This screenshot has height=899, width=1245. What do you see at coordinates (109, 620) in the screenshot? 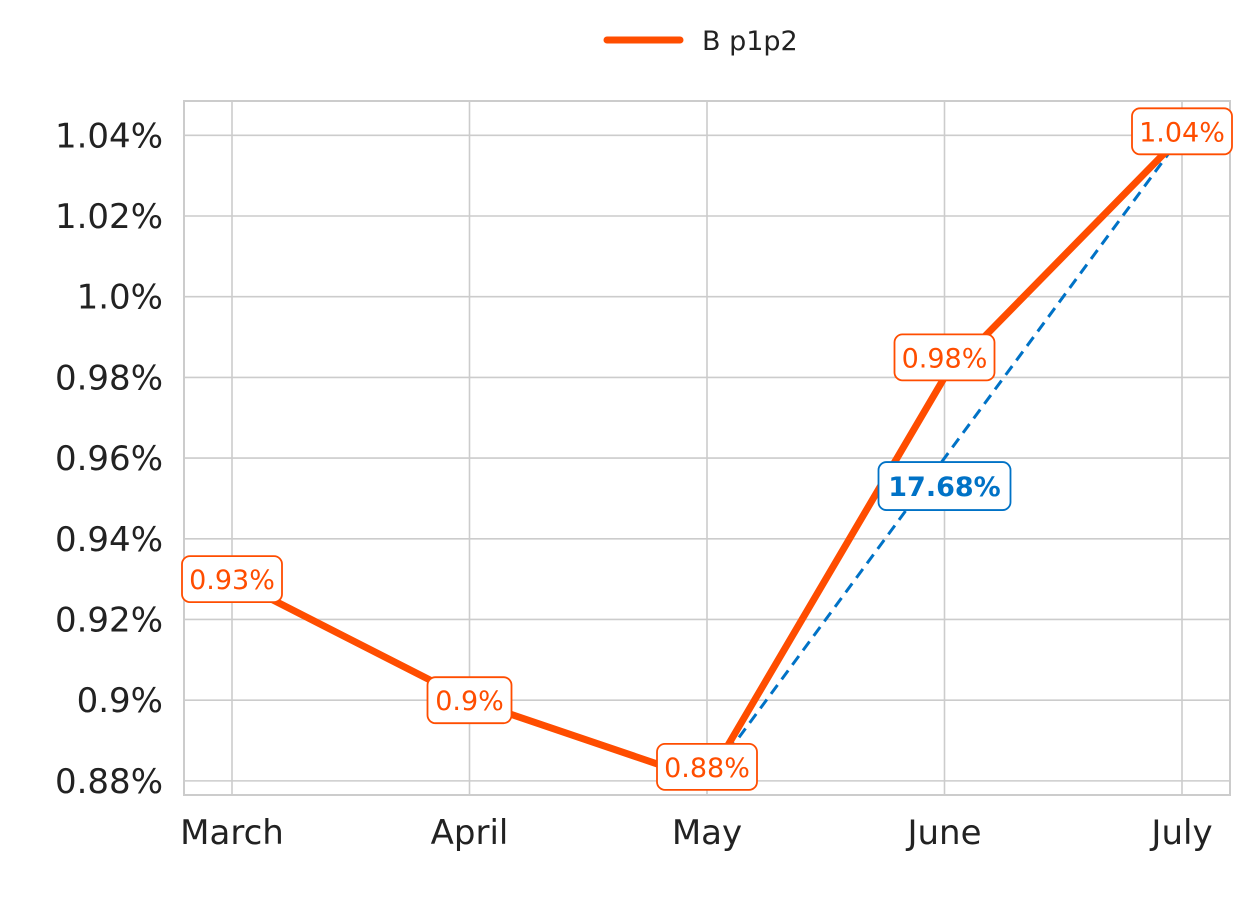
I see `y-tick-label-2: 0.92%` at bounding box center [109, 620].